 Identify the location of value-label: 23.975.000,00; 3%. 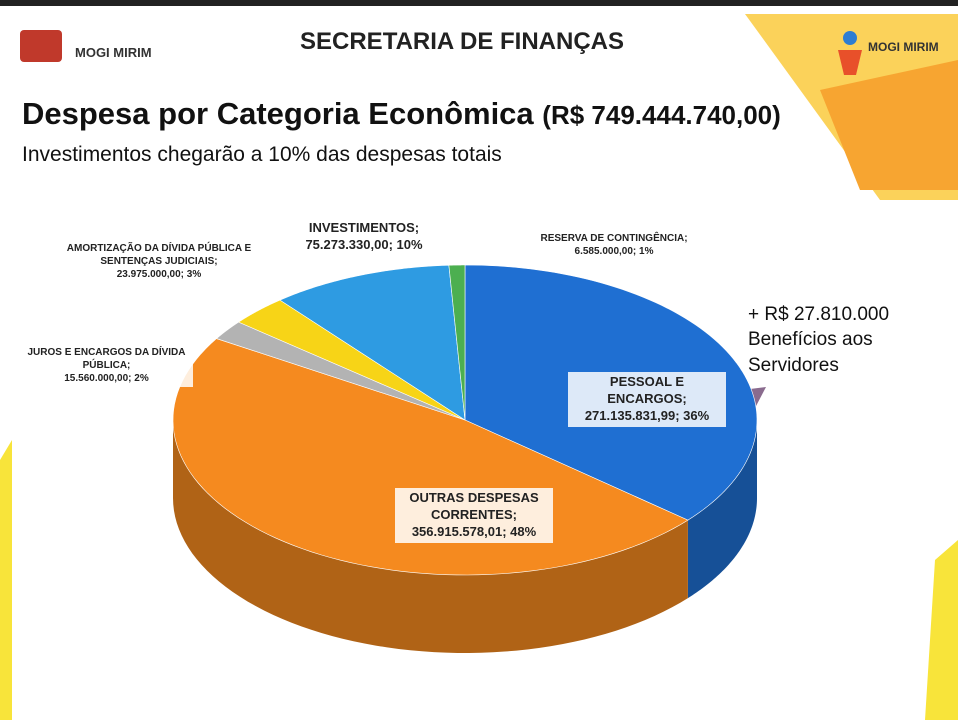
(159, 274).